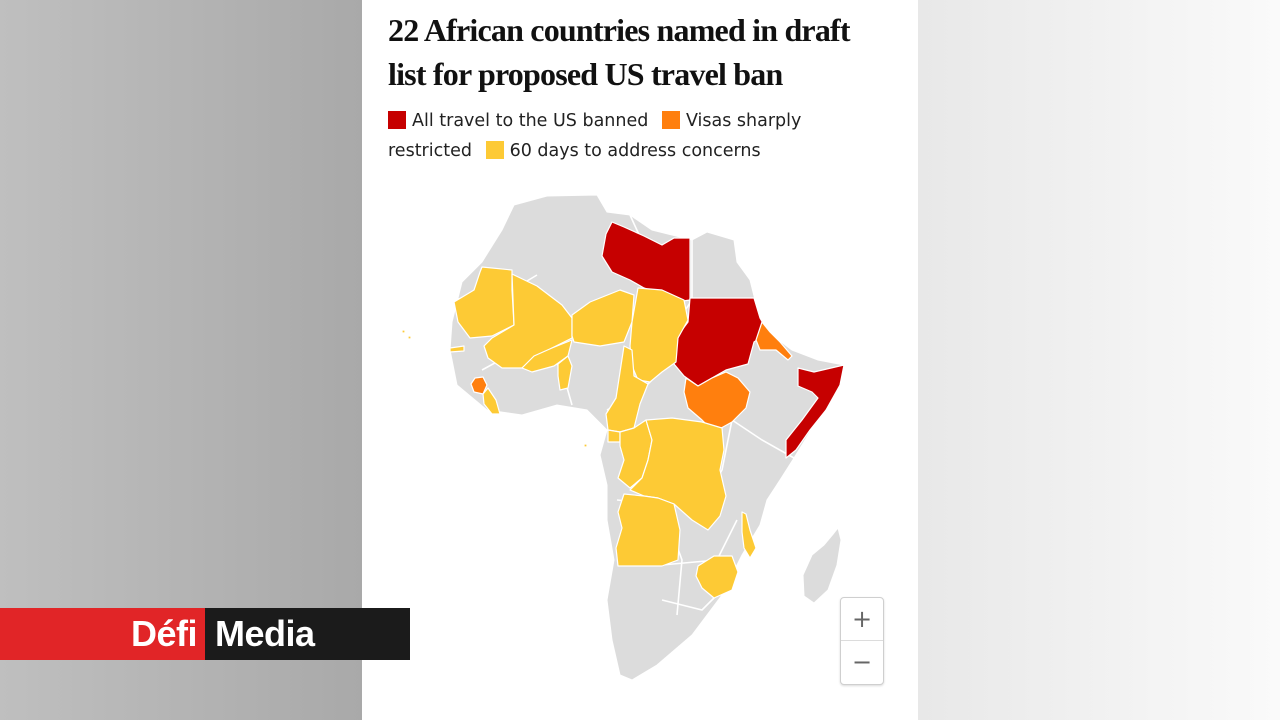 This screenshot has height=720, width=1280. Describe the element at coordinates (457, 349) in the screenshot. I see `country-gambia` at that location.